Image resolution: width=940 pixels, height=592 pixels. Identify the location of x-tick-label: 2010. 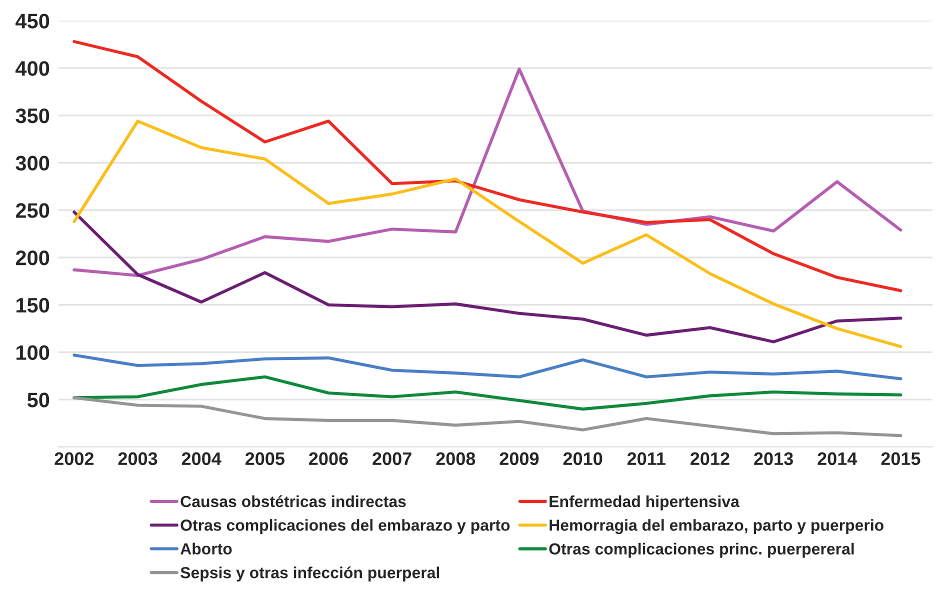
(582, 459).